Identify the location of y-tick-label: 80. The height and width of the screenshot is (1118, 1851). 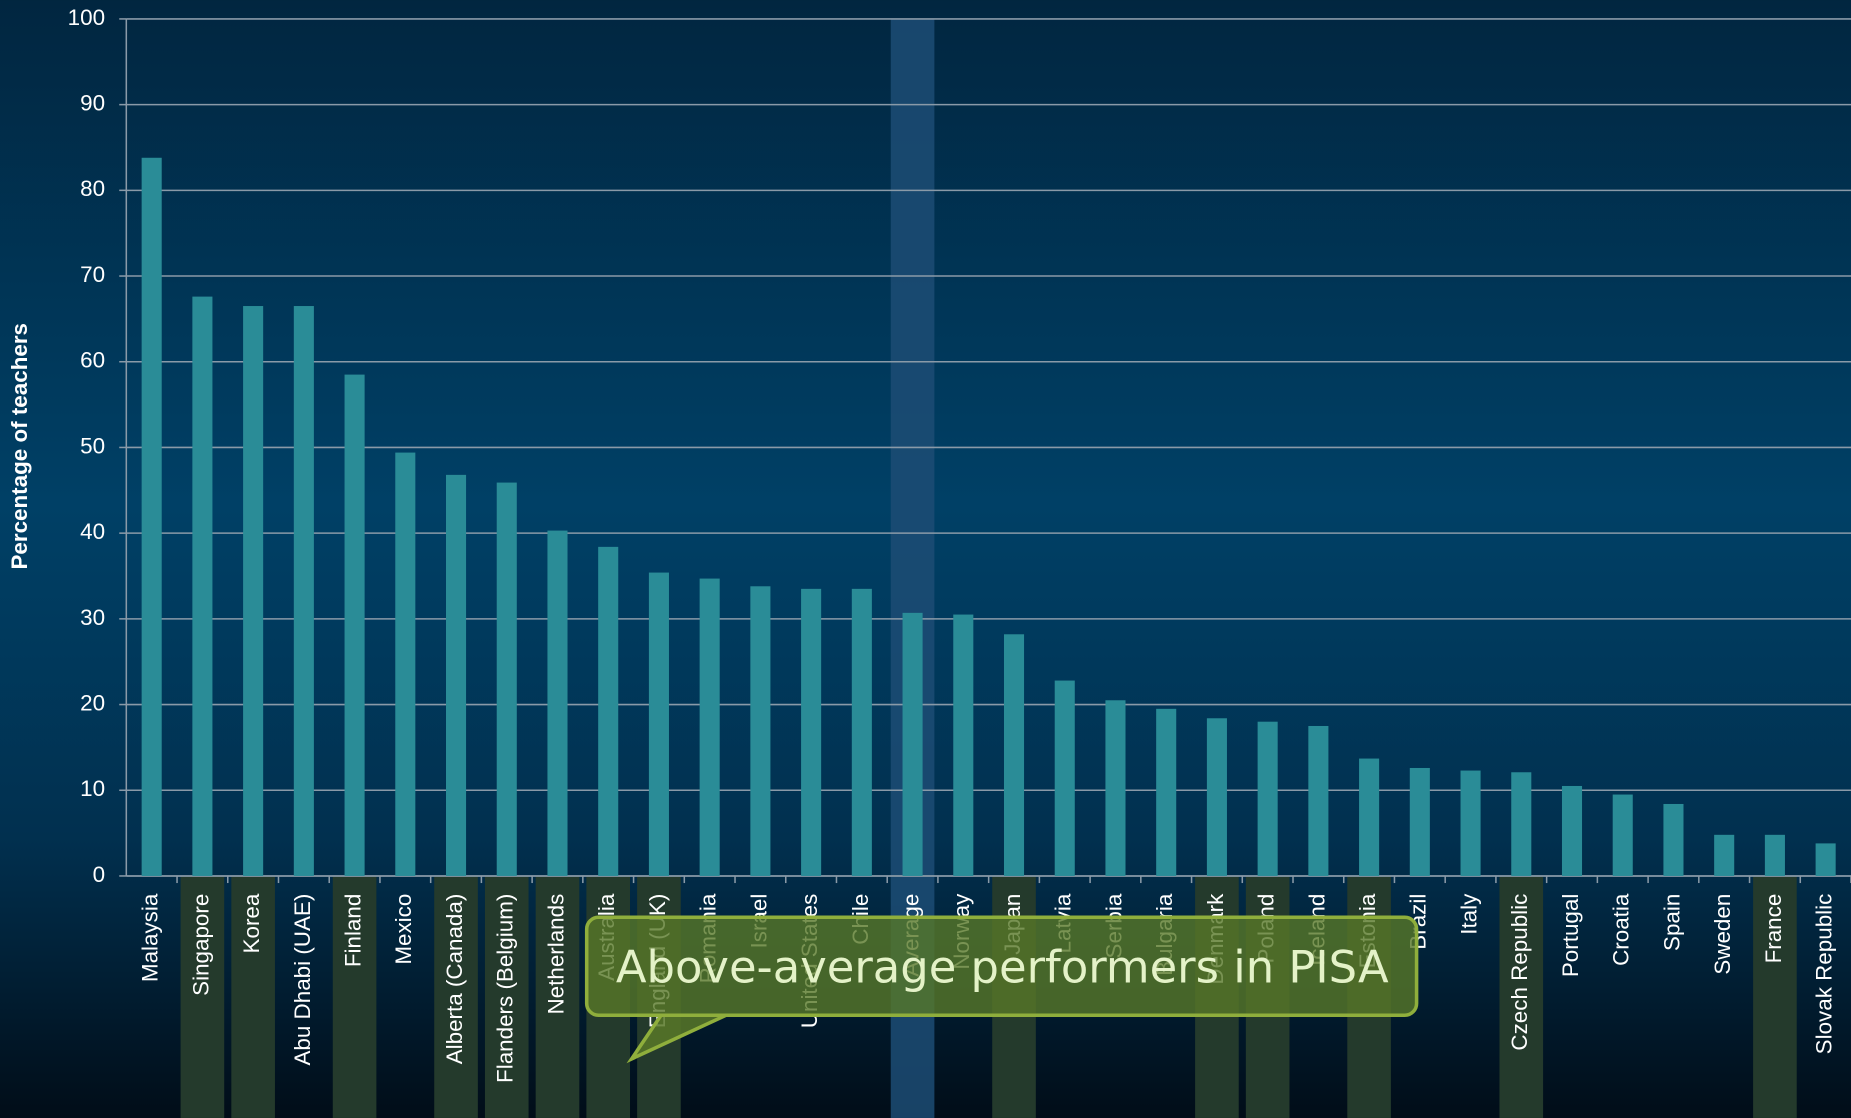
(92, 188).